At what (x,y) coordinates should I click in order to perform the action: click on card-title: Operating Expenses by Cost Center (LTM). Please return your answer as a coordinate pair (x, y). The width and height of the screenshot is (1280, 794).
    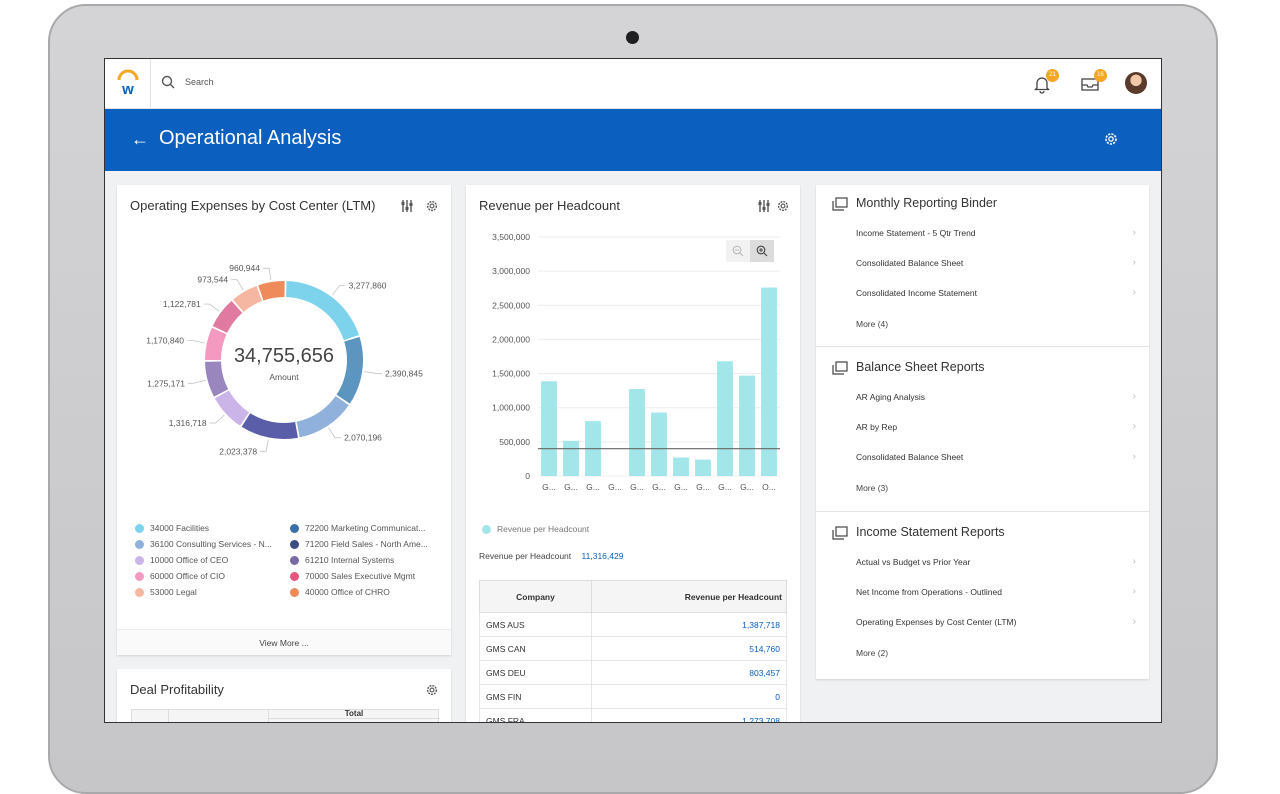
    Looking at the image, I should click on (253, 205).